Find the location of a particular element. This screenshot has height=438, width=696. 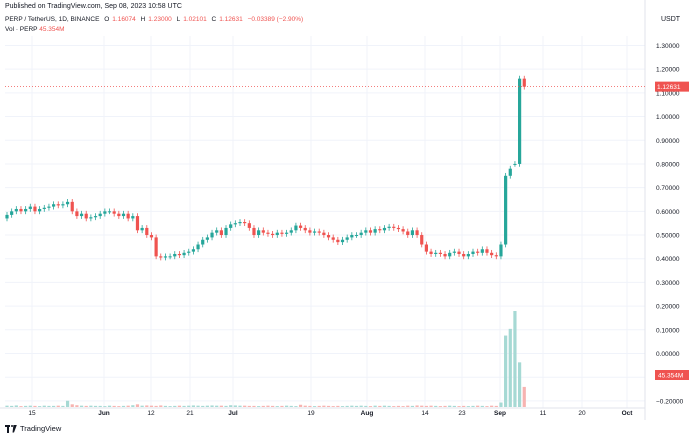

volume-value: 45.354M is located at coordinates (52, 29).